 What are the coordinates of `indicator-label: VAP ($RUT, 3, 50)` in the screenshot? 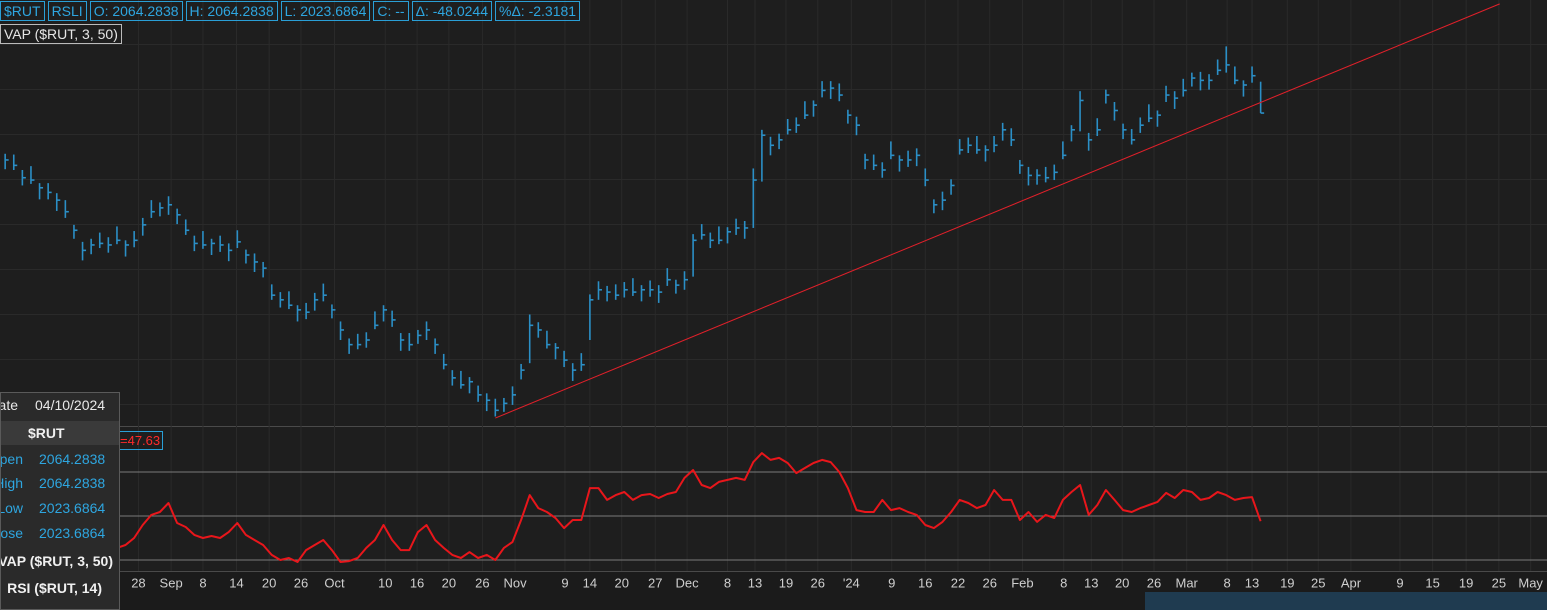 It's located at (61, 34).